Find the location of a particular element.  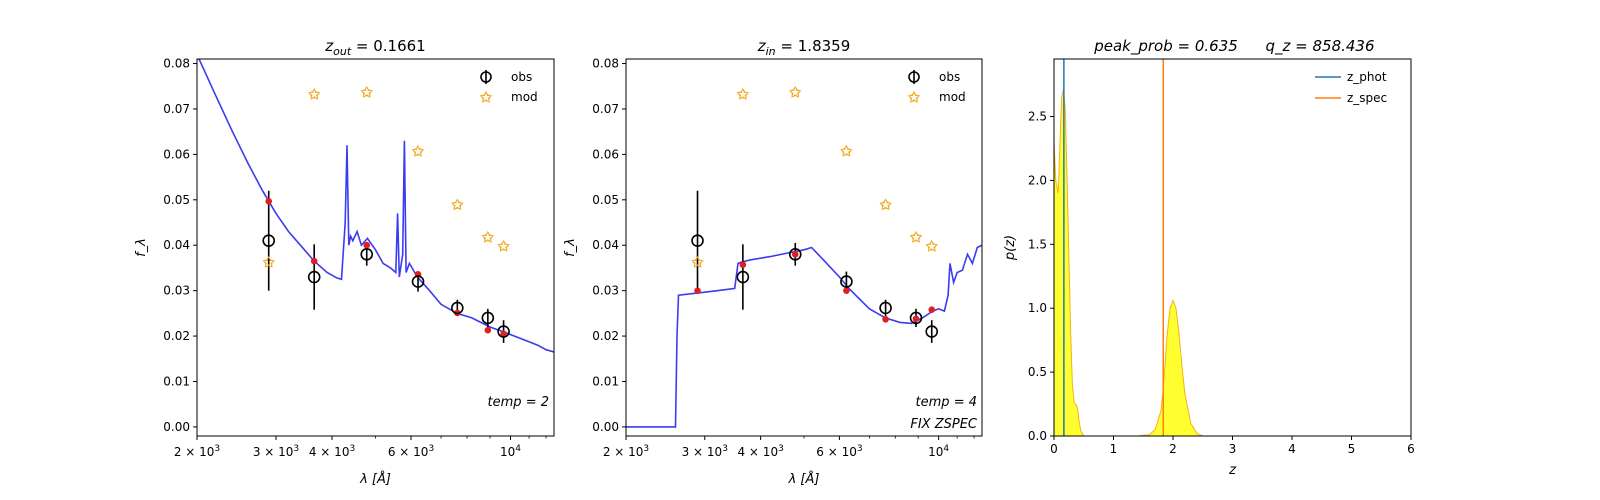

x-tick-label: 6 is located at coordinates (1411, 449).